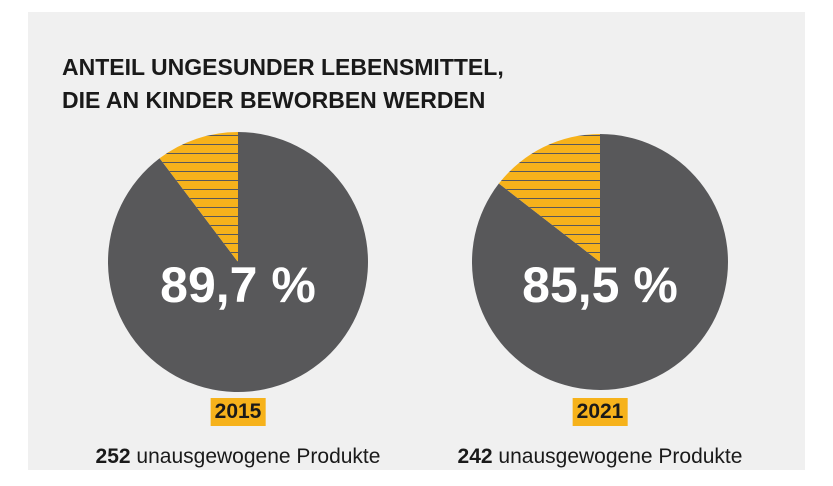 The height and width of the screenshot is (486, 833). Describe the element at coordinates (273, 100) in the screenshot. I see `chart-title: DIE AN KINDER BEWORBEN WERDEN` at that location.